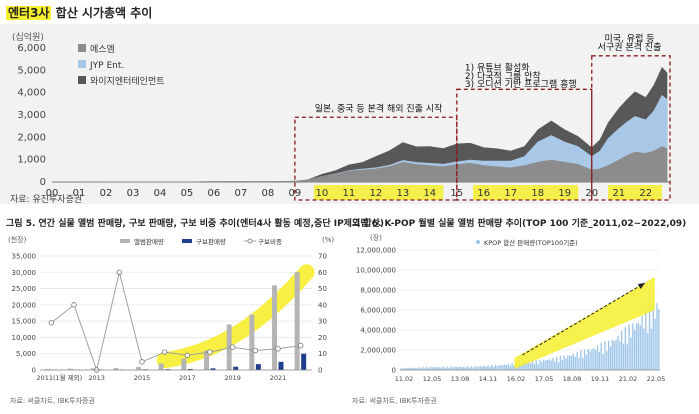 The image size is (699, 414). What do you see at coordinates (31, 160) in the screenshot?
I see `top-y-tick-label: 1,000` at bounding box center [31, 160].